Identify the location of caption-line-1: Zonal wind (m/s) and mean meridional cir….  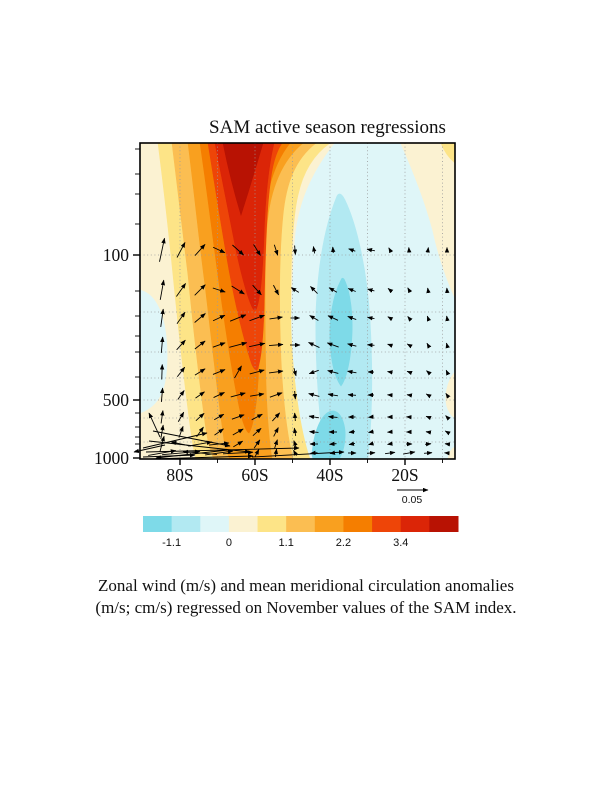
(306, 585).